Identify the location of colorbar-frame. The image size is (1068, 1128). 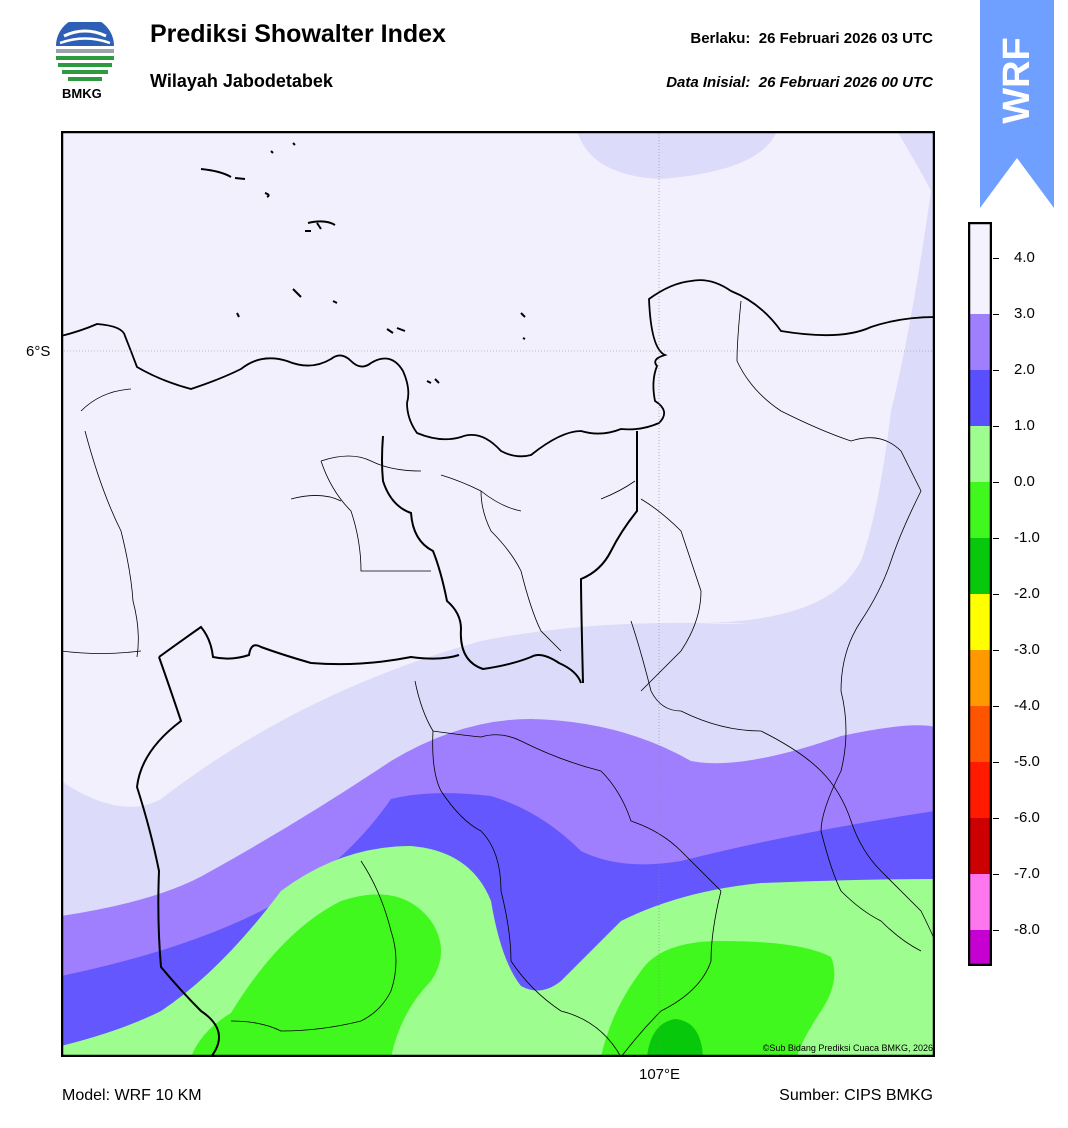
(980, 594).